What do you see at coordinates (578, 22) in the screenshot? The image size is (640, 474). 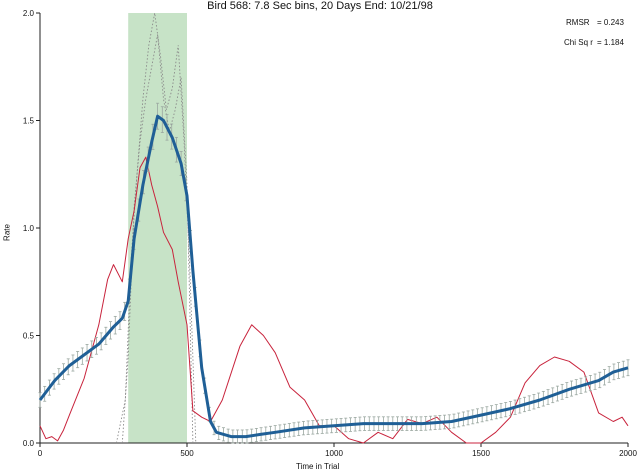 I see `rmsr-label: RMSR` at bounding box center [578, 22].